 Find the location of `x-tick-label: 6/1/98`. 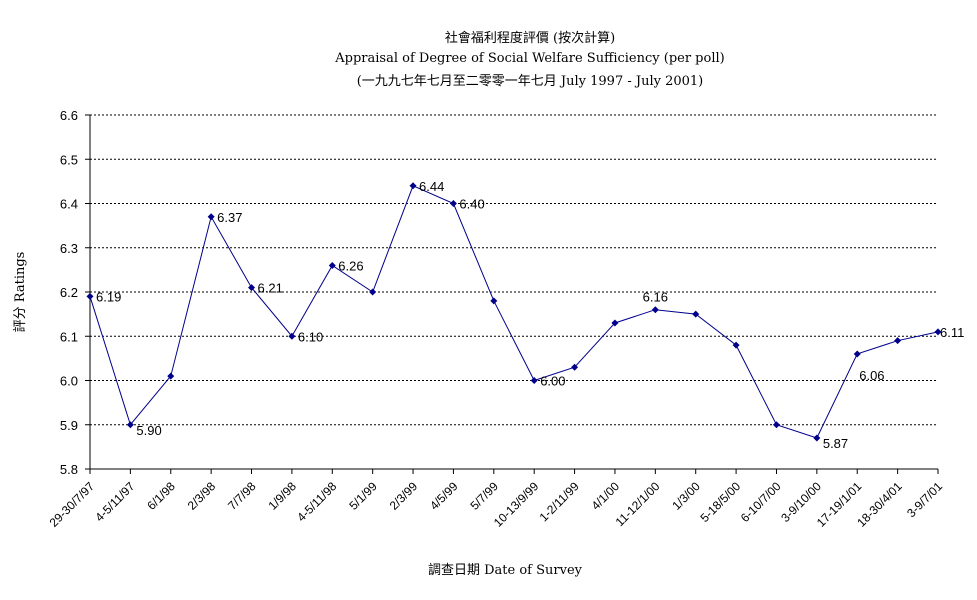

x-tick-label: 6/1/98 is located at coordinates (161, 496).